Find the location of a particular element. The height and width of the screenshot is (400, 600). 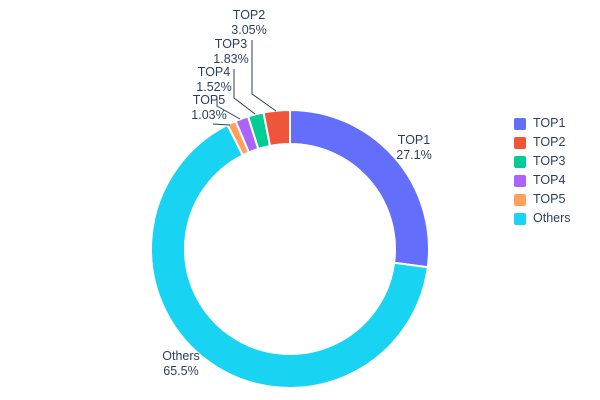

legend-item-top1: TOP1 is located at coordinates (542, 123).